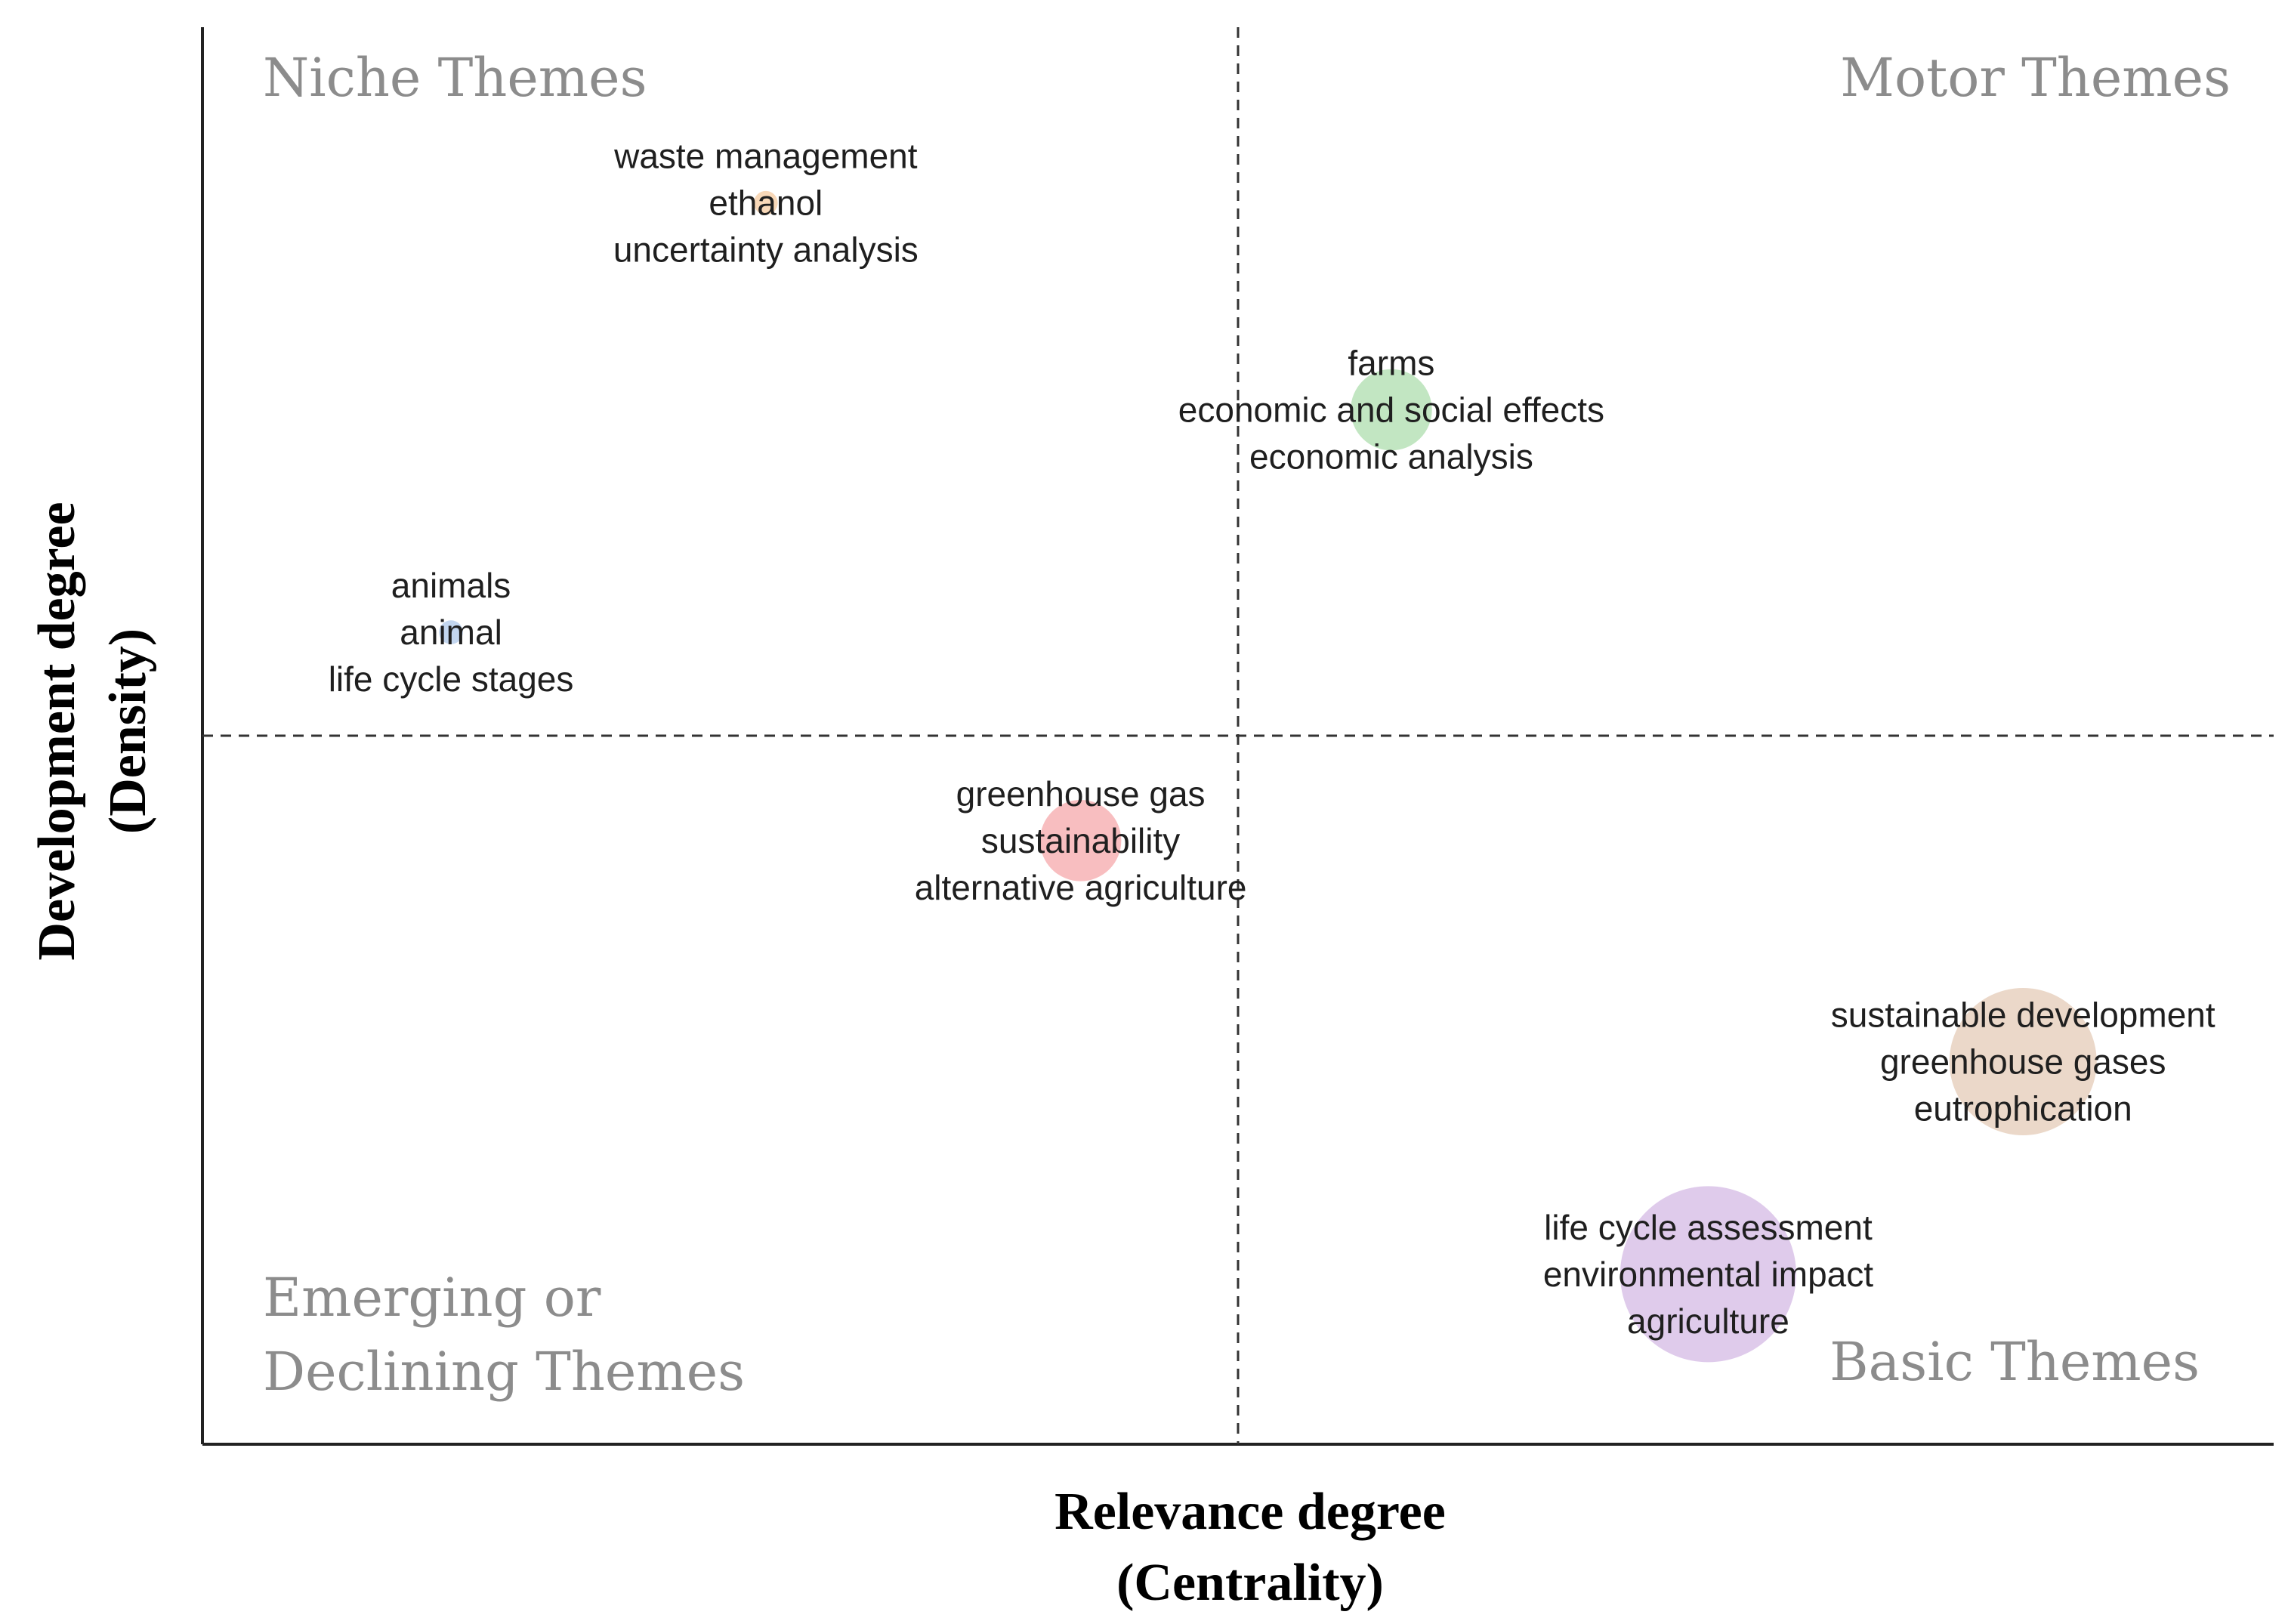  What do you see at coordinates (766, 250) in the screenshot?
I see `cluster-label: uncertainty analysis` at bounding box center [766, 250].